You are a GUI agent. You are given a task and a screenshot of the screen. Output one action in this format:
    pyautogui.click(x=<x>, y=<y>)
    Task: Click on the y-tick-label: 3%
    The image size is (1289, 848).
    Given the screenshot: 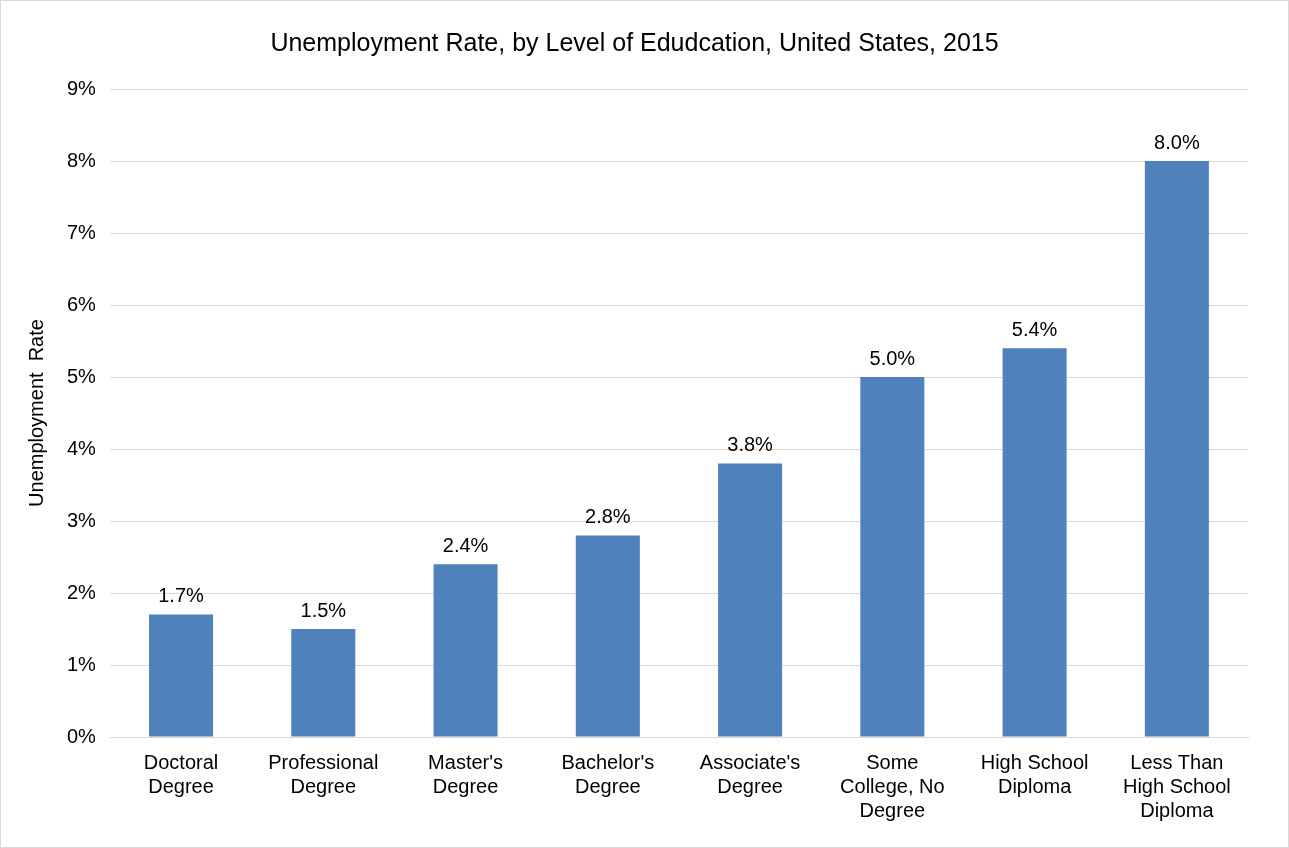 What is the action you would take?
    pyautogui.click(x=82, y=519)
    